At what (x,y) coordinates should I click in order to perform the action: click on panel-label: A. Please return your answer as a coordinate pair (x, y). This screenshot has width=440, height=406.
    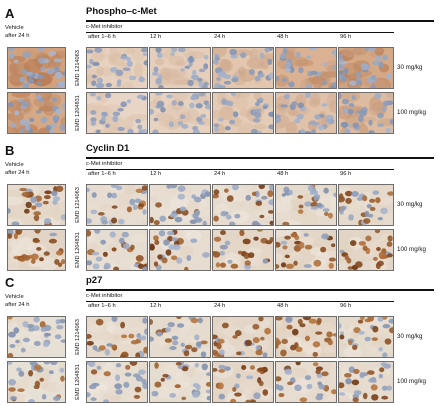
    Looking at the image, I should click on (10, 13).